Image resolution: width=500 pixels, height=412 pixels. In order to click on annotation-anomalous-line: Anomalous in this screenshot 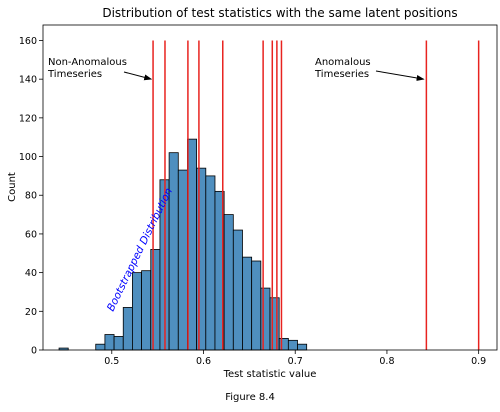, I will do `click(343, 62)`.